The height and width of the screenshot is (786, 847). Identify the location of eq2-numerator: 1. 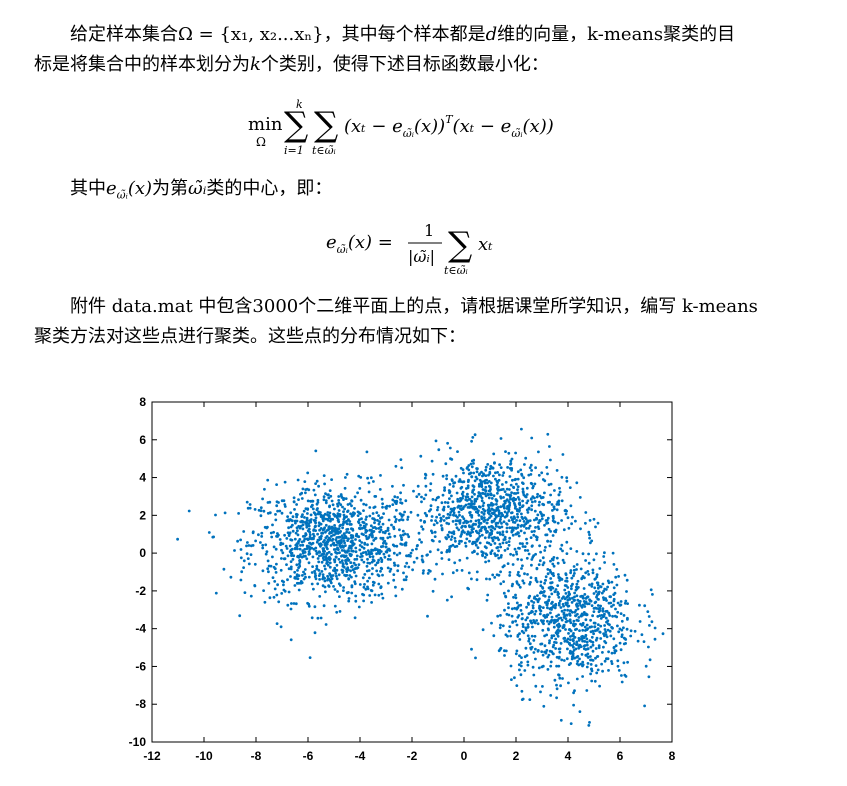
(429, 230).